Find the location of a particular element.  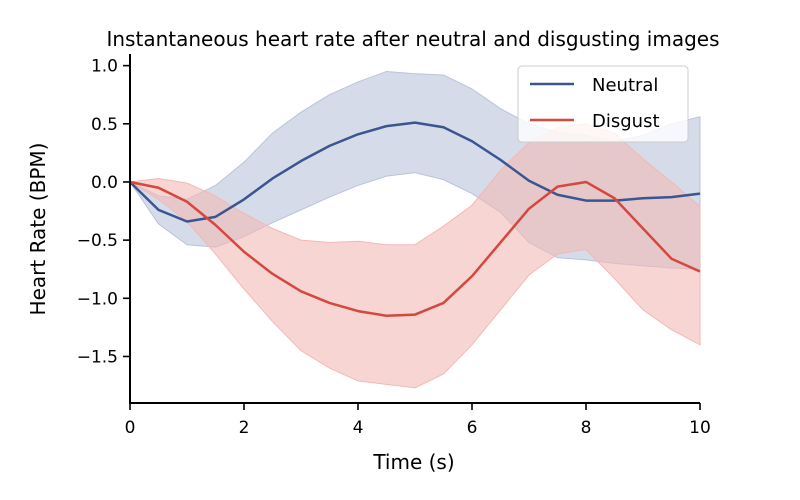

x-tick-label: 2 is located at coordinates (244, 428).